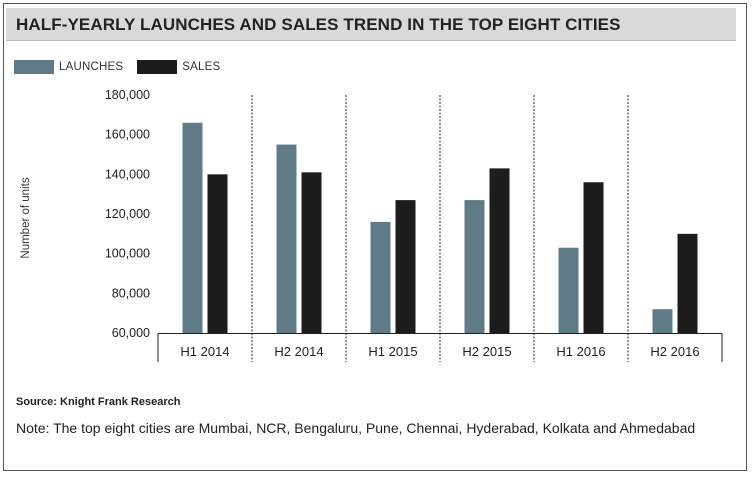 This screenshot has height=477, width=752. Describe the element at coordinates (131, 293) in the screenshot. I see `y-tick-label: 80,000` at that location.